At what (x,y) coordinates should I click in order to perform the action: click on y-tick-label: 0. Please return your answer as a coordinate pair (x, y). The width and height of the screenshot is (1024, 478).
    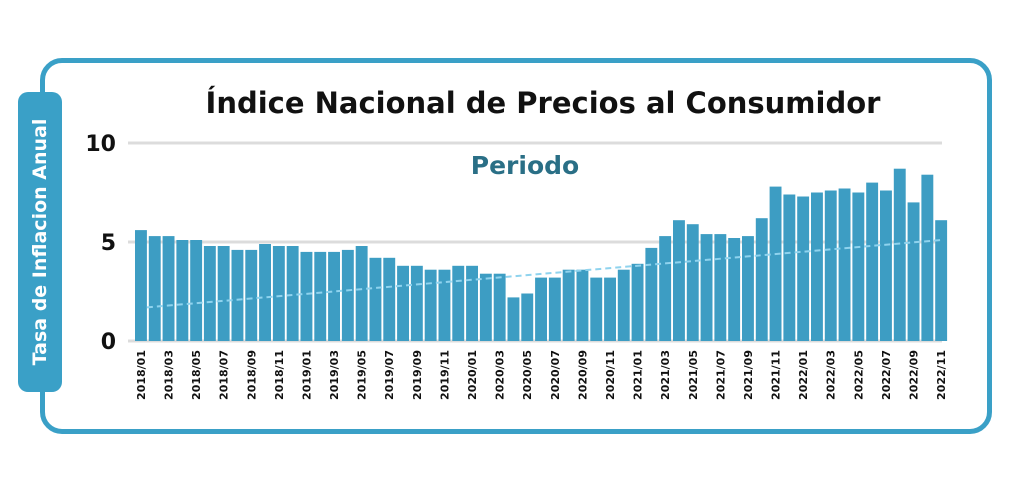
    Looking at the image, I should click on (108, 342).